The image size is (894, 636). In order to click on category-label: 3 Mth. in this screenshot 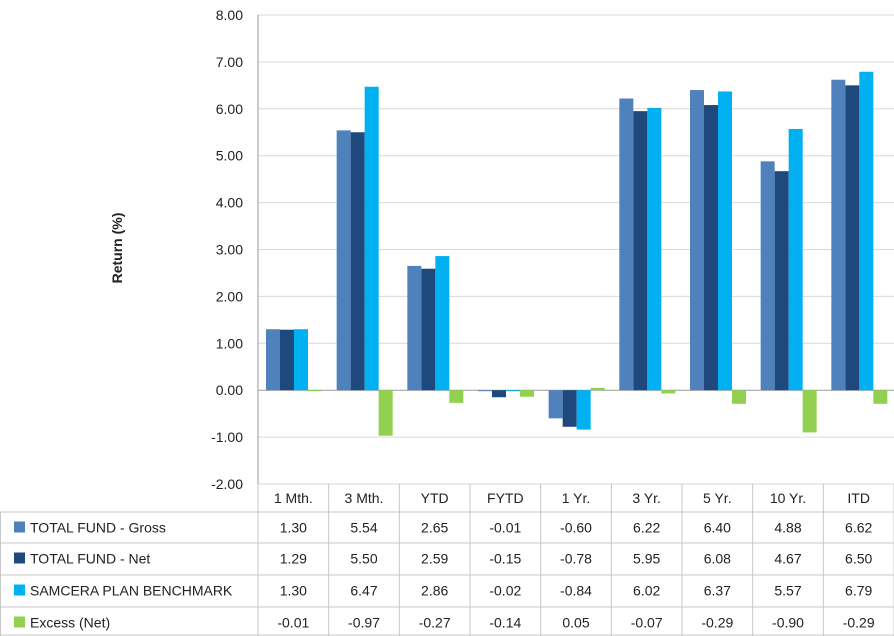, I will do `click(364, 498)`.